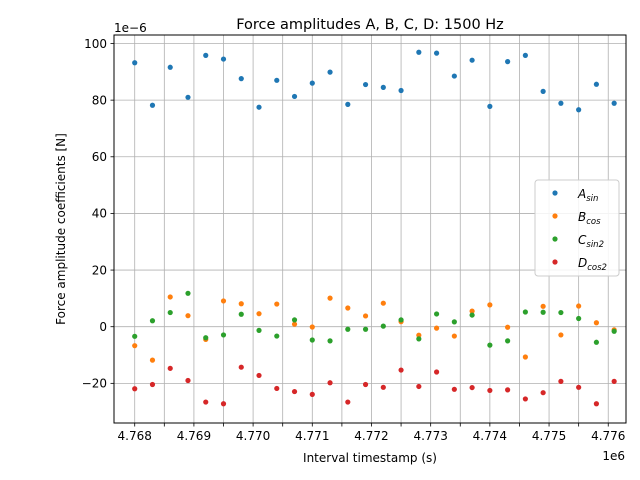 This screenshot has width=640, height=480. What do you see at coordinates (555, 262) in the screenshot?
I see `legend-marker-d-cos2` at bounding box center [555, 262].